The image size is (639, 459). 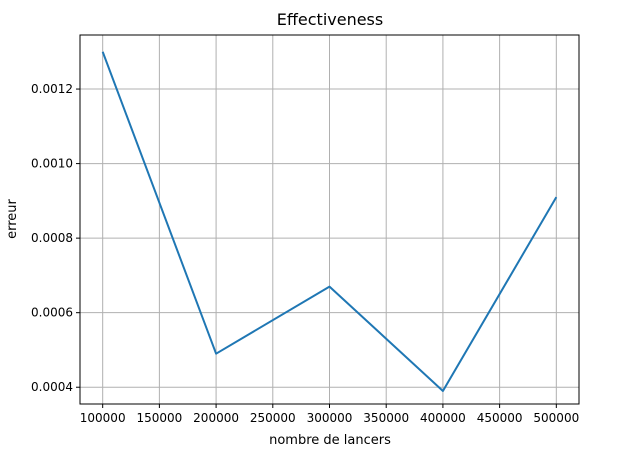 What do you see at coordinates (386, 418) in the screenshot?
I see `x-tick-label: 350000` at bounding box center [386, 418].